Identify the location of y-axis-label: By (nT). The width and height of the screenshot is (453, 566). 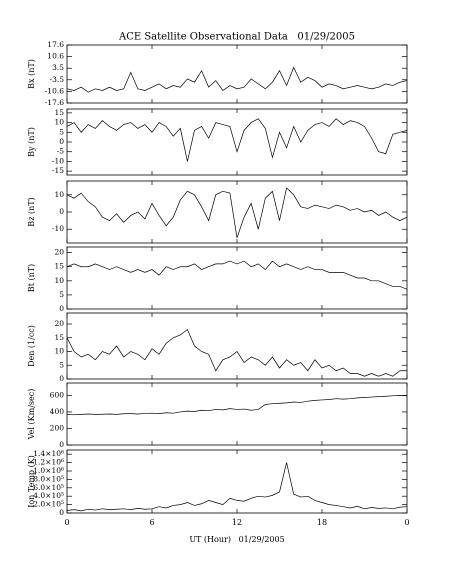
(31, 142).